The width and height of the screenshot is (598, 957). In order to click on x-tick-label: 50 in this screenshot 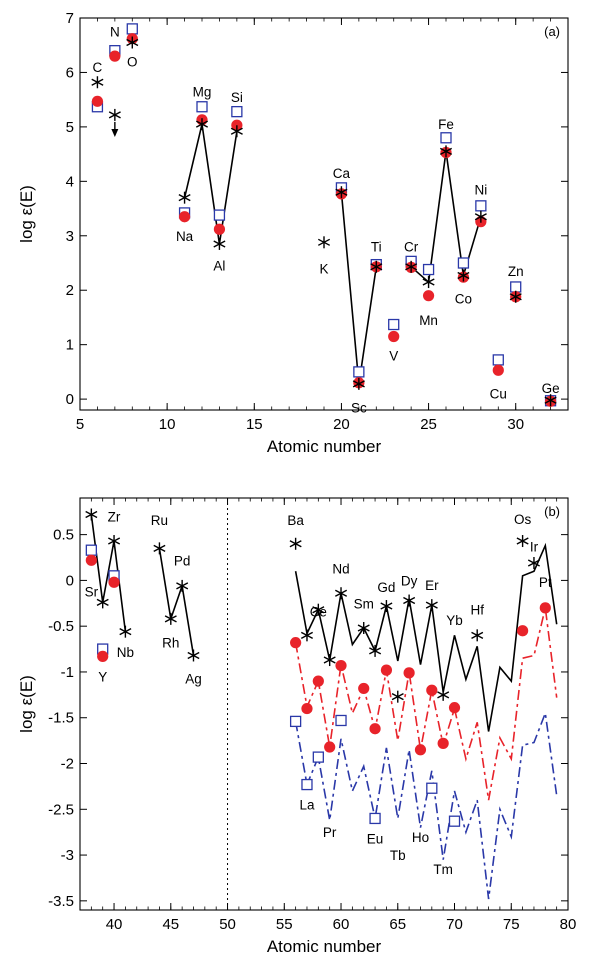, I will do `click(227, 924)`.